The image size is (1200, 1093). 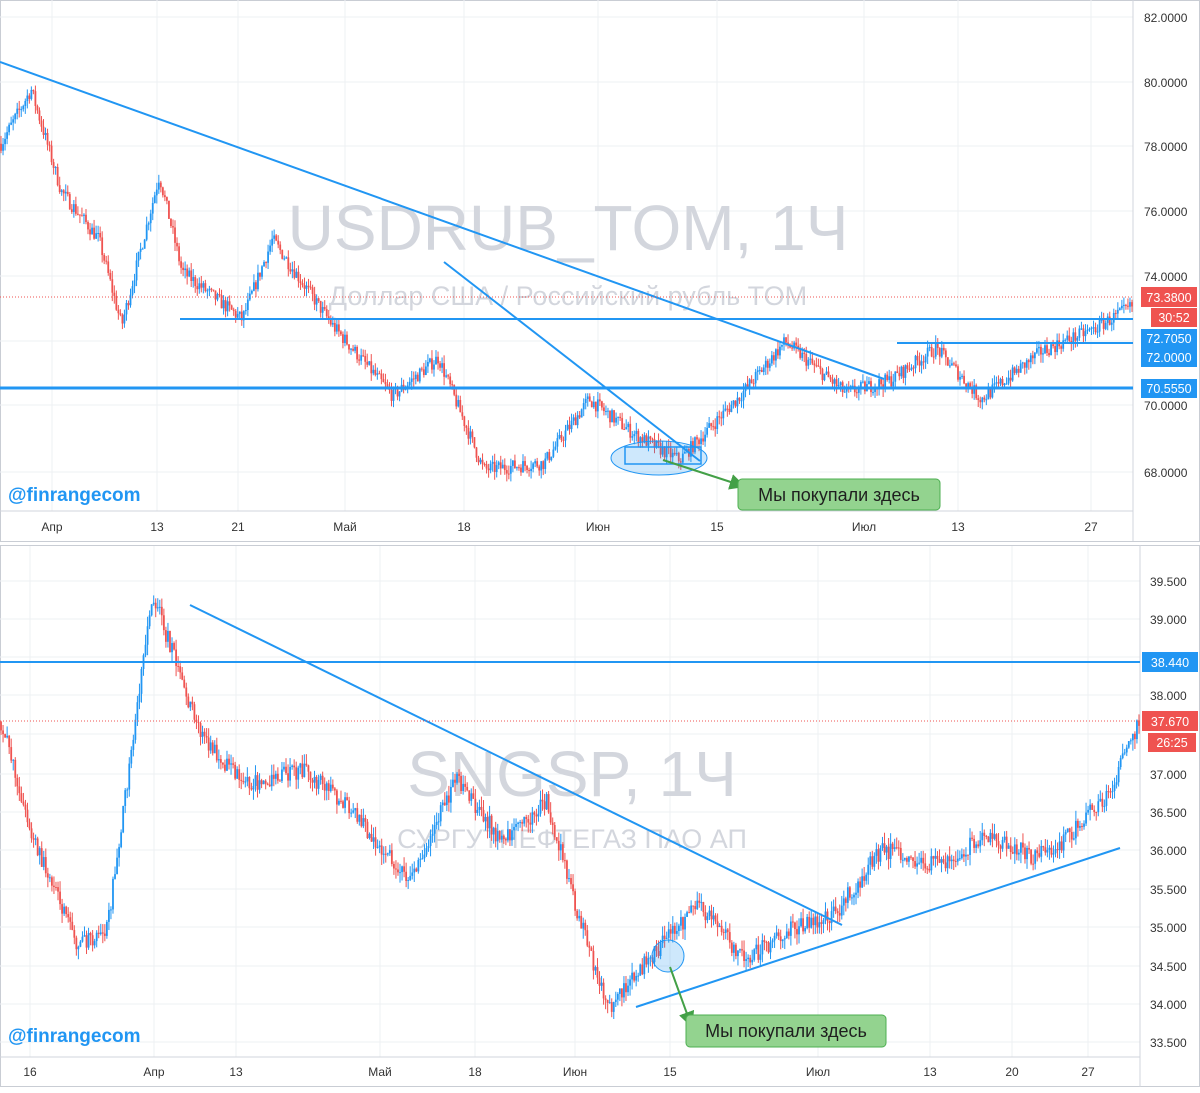 What do you see at coordinates (878, 927) in the screenshot?
I see `trendline-up` at bounding box center [878, 927].